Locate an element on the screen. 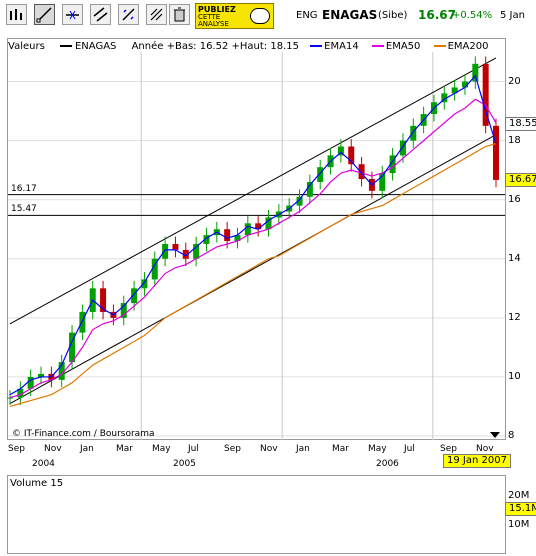 The width and height of the screenshot is (536, 556). crosshair-button is located at coordinates (128, 14).